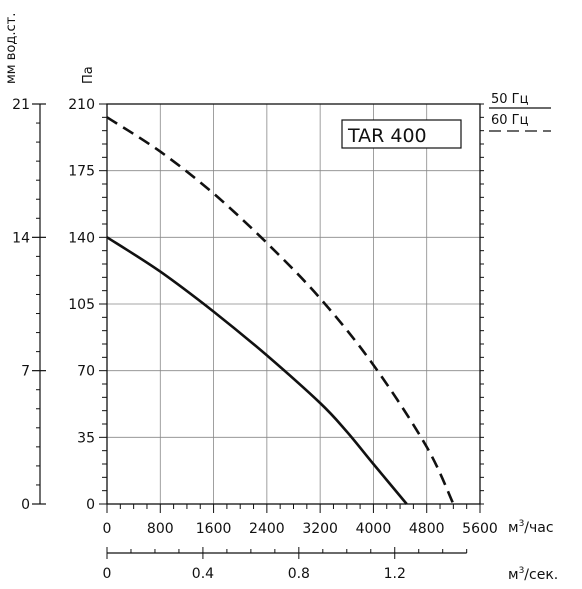 The height and width of the screenshot is (589, 582). What do you see at coordinates (88, 75) in the screenshot?
I see `y-unit-pa: Па` at bounding box center [88, 75].